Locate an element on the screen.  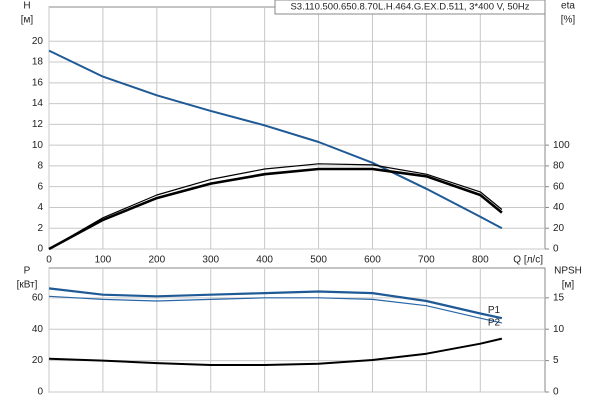
y2-tick-label: 100 is located at coordinates (561, 145).